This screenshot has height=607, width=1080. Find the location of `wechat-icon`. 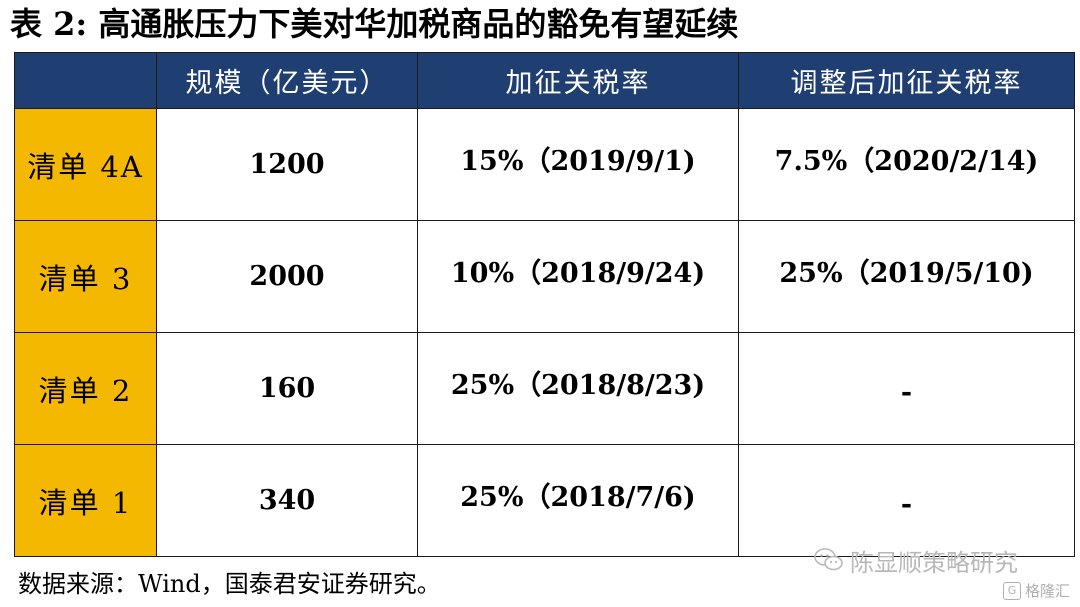

wechat-icon is located at coordinates (829, 560).